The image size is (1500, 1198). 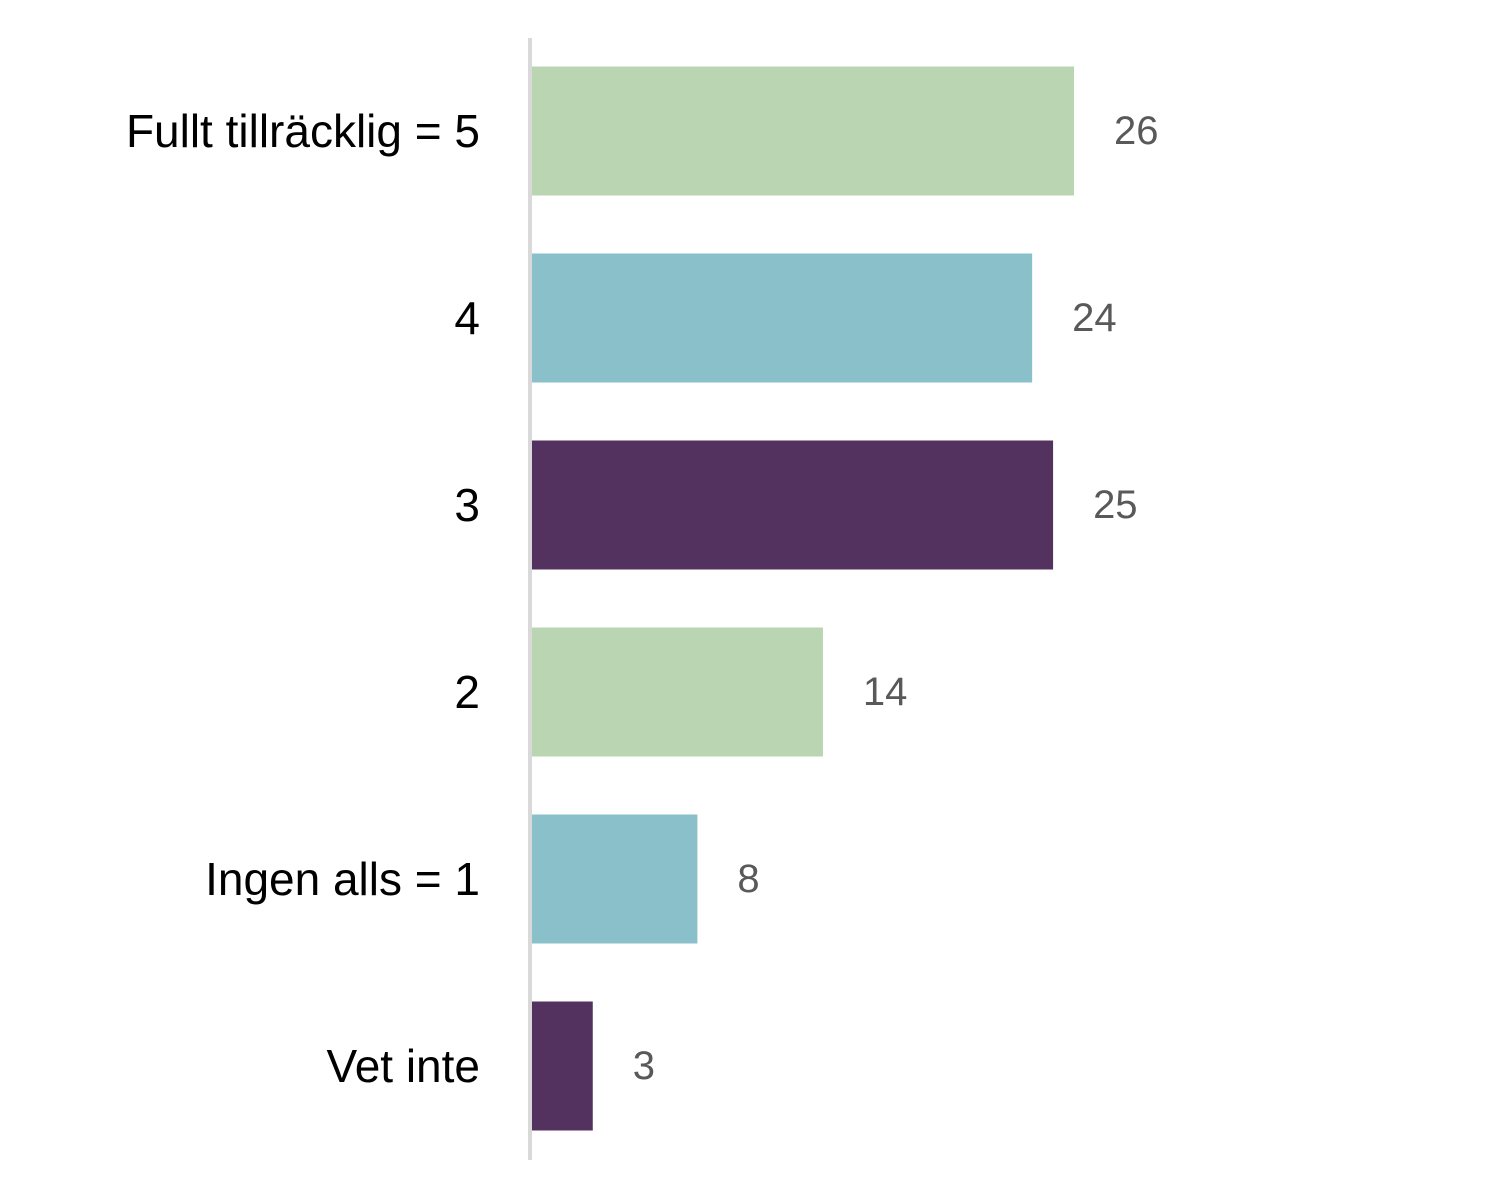 What do you see at coordinates (748, 879) in the screenshot?
I see `value-label: 8` at bounding box center [748, 879].